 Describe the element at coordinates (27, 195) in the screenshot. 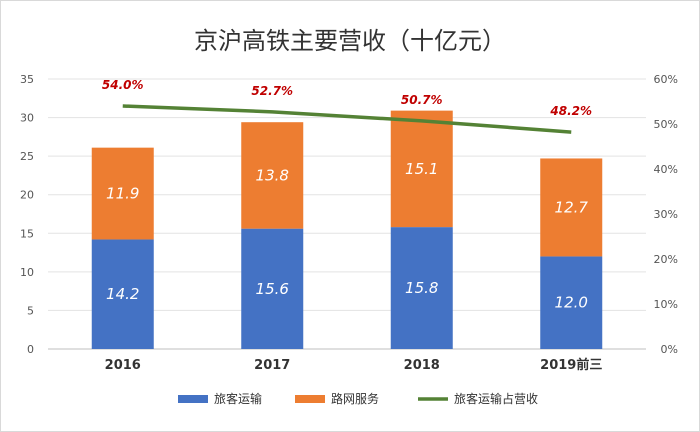

I see `y-tick-label: 20` at that location.